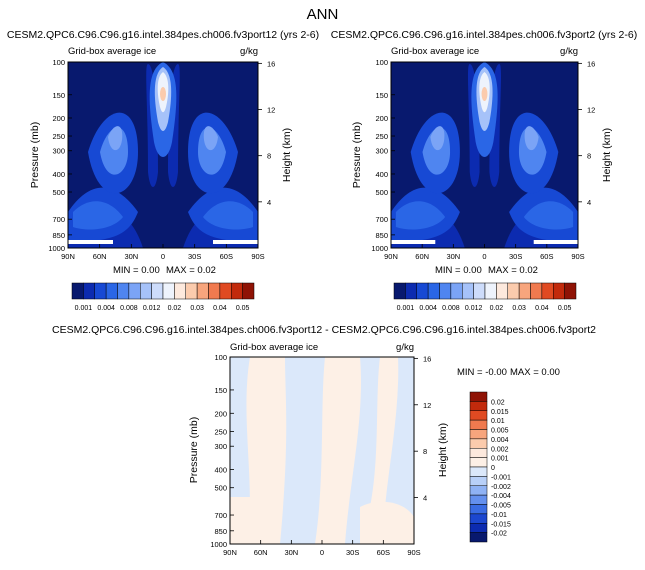 This screenshot has width=645, height=570. What do you see at coordinates (266, 133) in the screenshot?
I see `panel-1-height-ticks: 16 12 8 4` at bounding box center [266, 133].